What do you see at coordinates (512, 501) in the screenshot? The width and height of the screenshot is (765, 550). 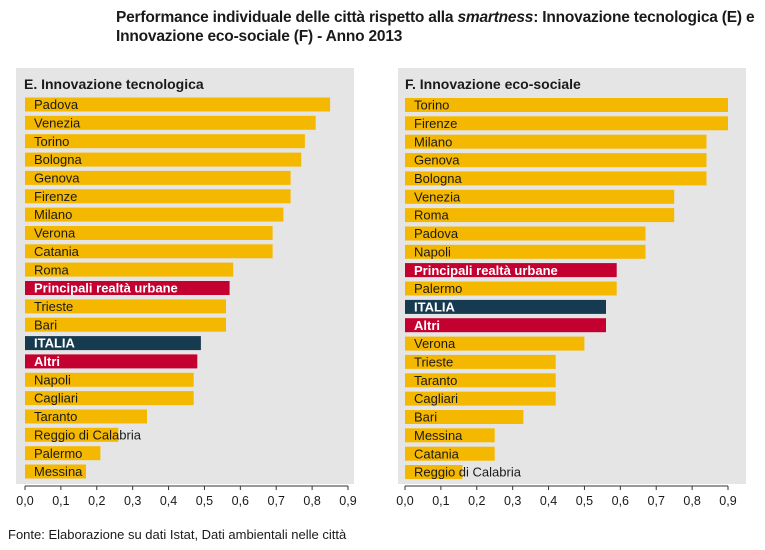 I see `x-tick-label-f-3: 0,3` at bounding box center [512, 501].